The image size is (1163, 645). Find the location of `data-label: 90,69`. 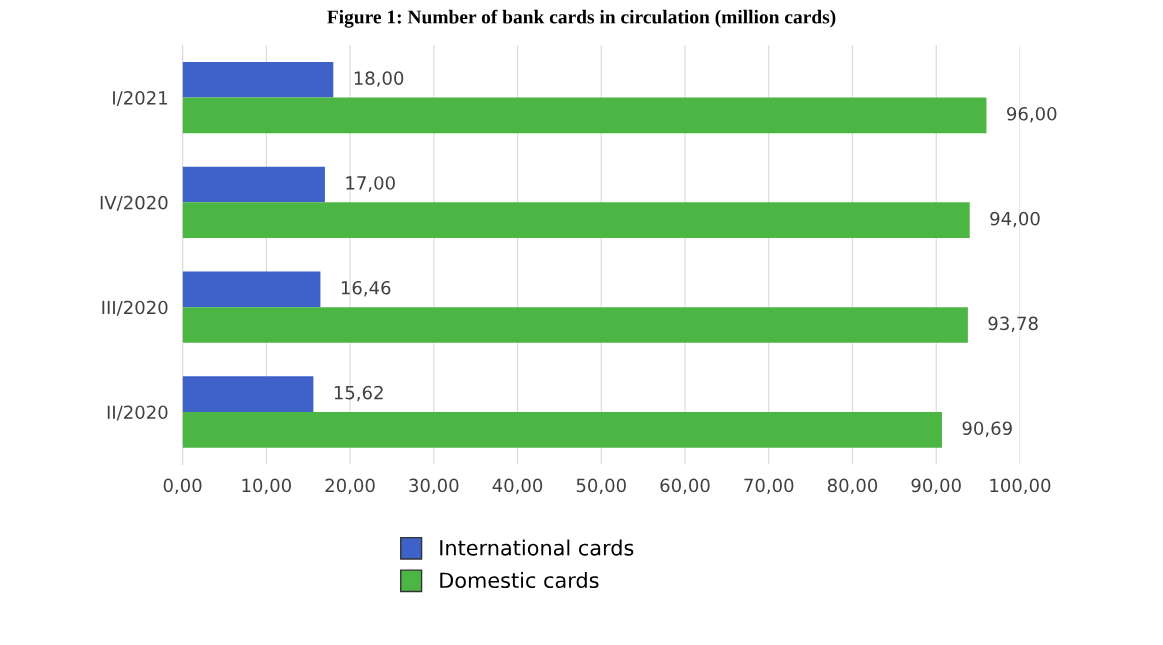

data-label: 90,69 is located at coordinates (987, 429).